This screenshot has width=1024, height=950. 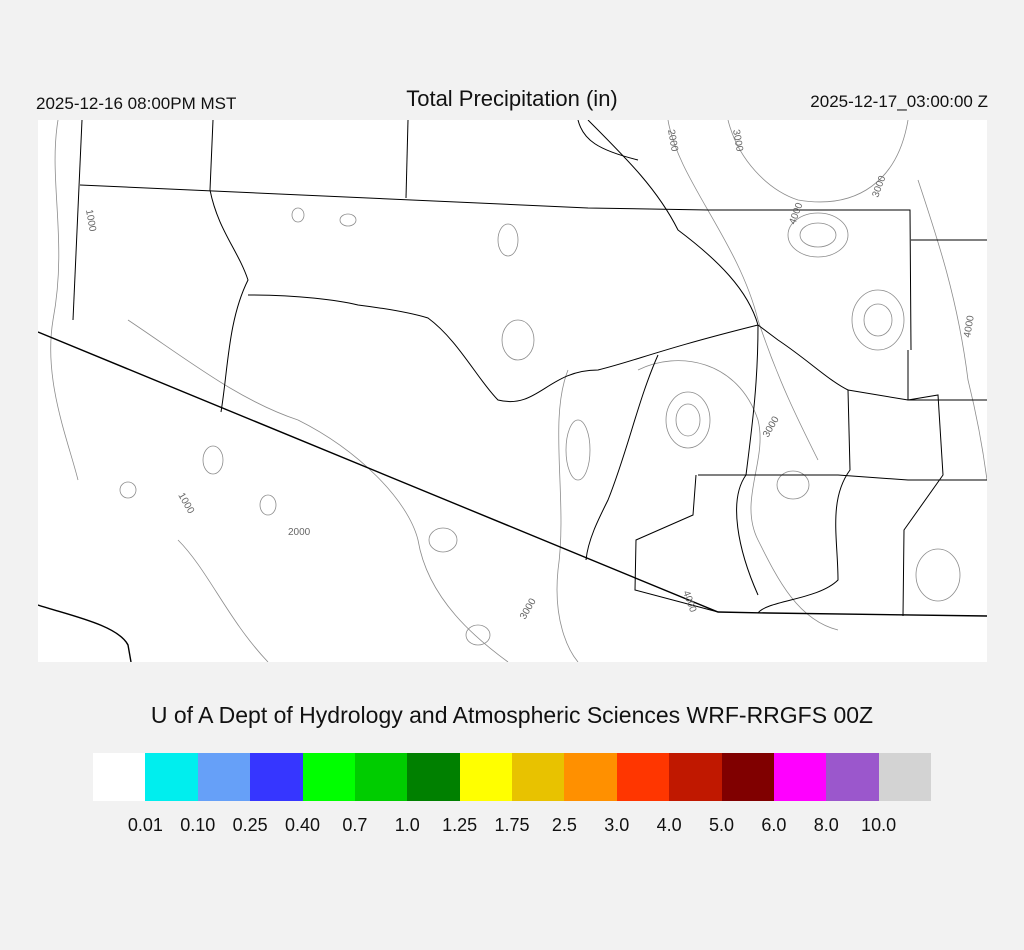 What do you see at coordinates (669, 825) in the screenshot?
I see `colorbar-label: 4.0` at bounding box center [669, 825].